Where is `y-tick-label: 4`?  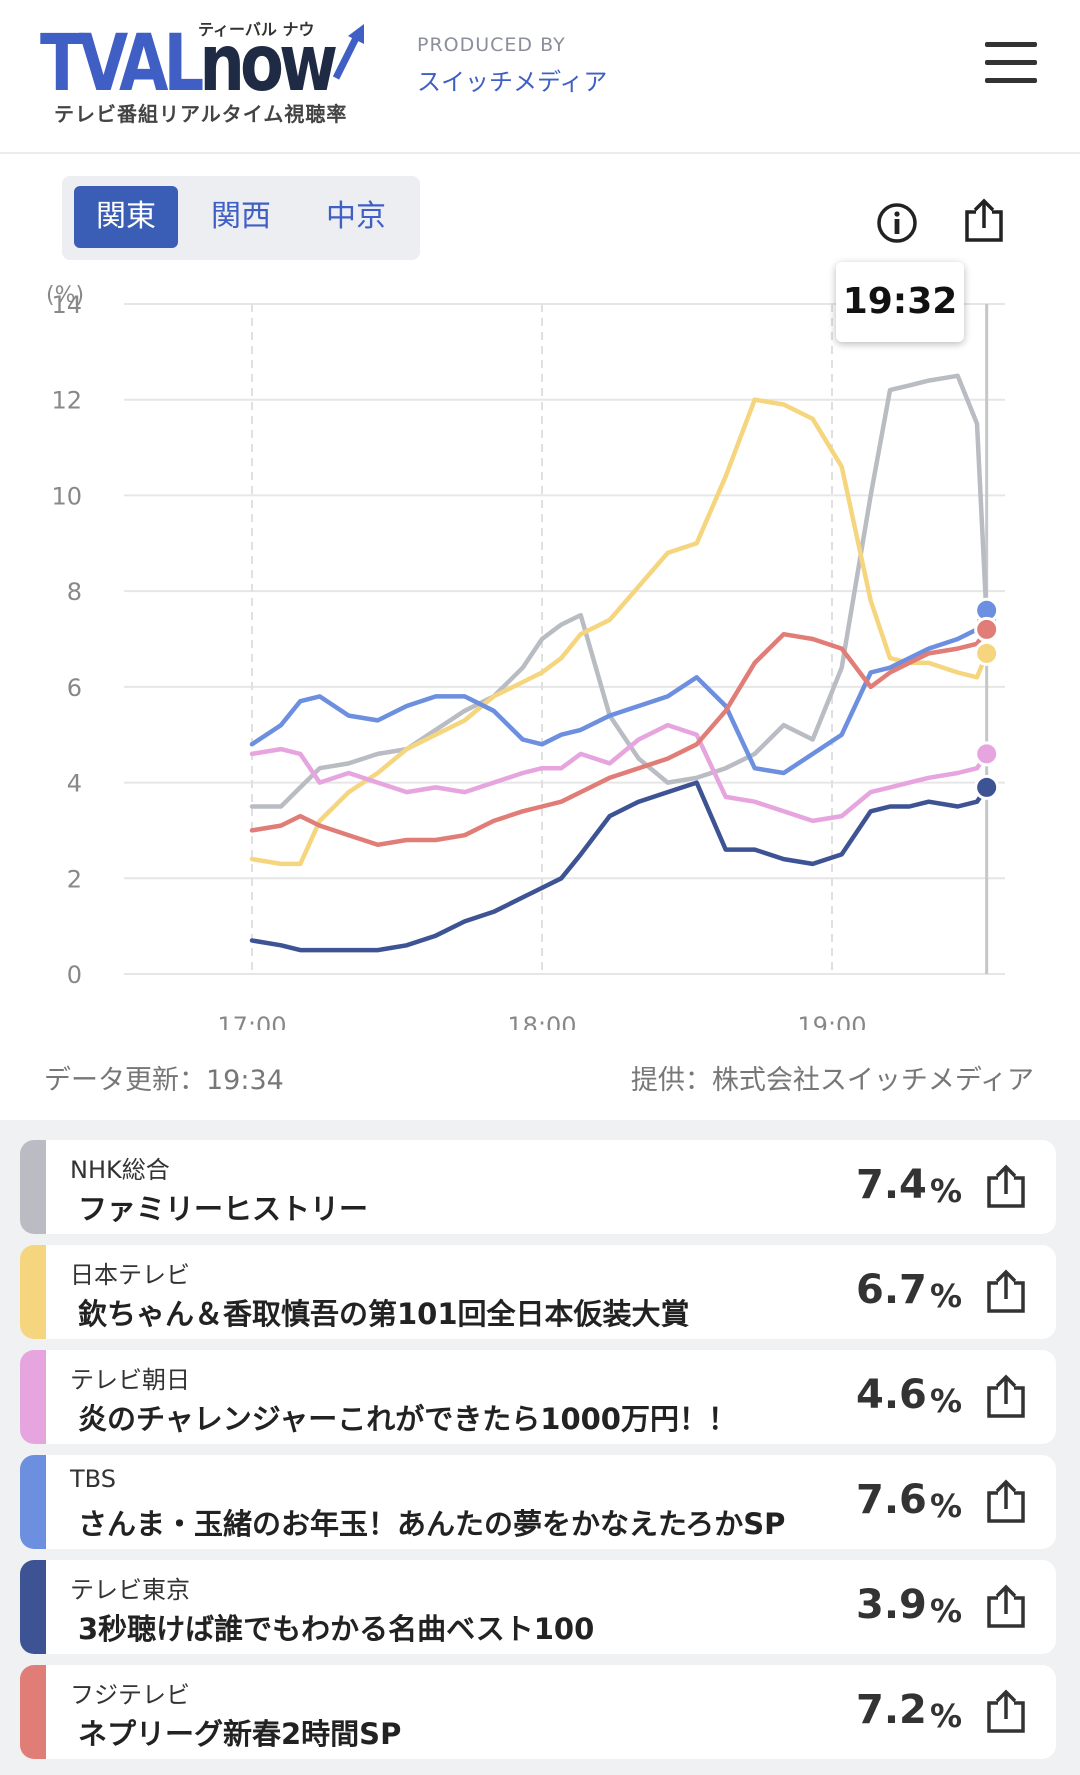
y-tick-label: 4 is located at coordinates (74, 784).